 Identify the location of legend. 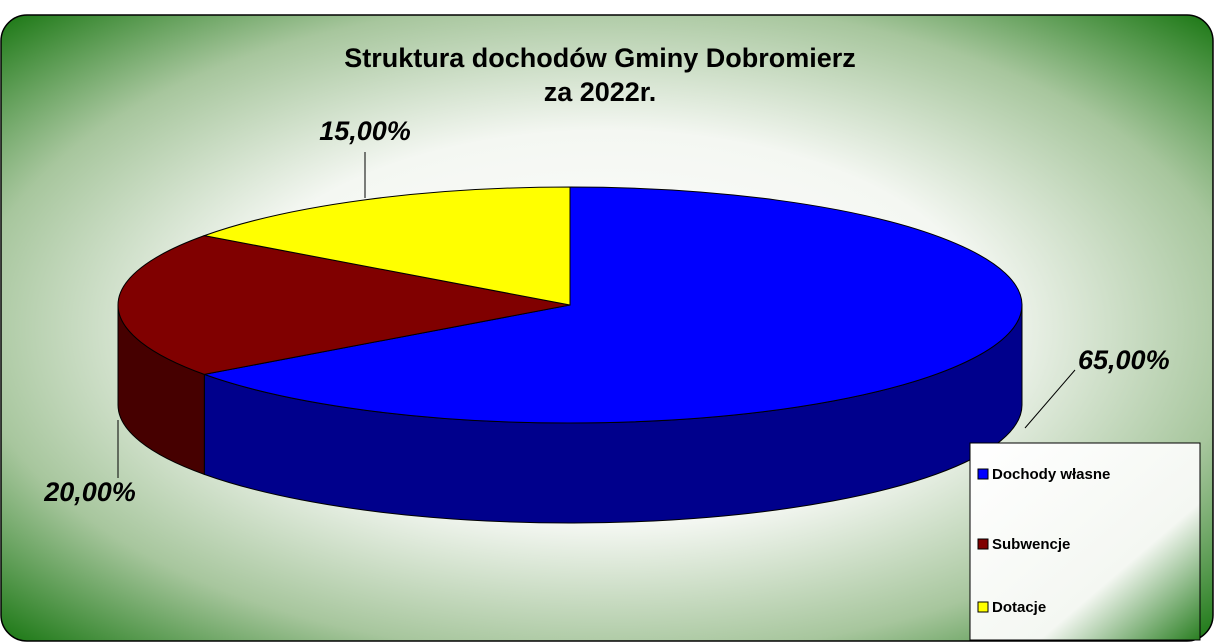
(1085, 541).